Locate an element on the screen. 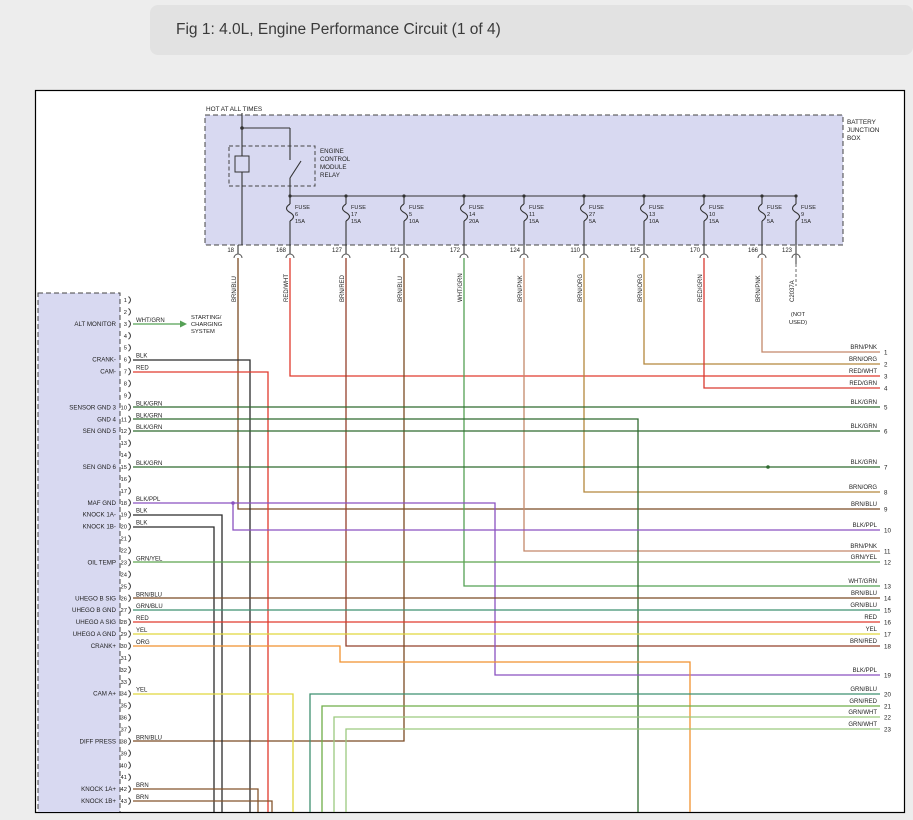 Image resolution: width=913 pixels, height=820 pixels. connector-pin-number: 32 is located at coordinates (124, 671).